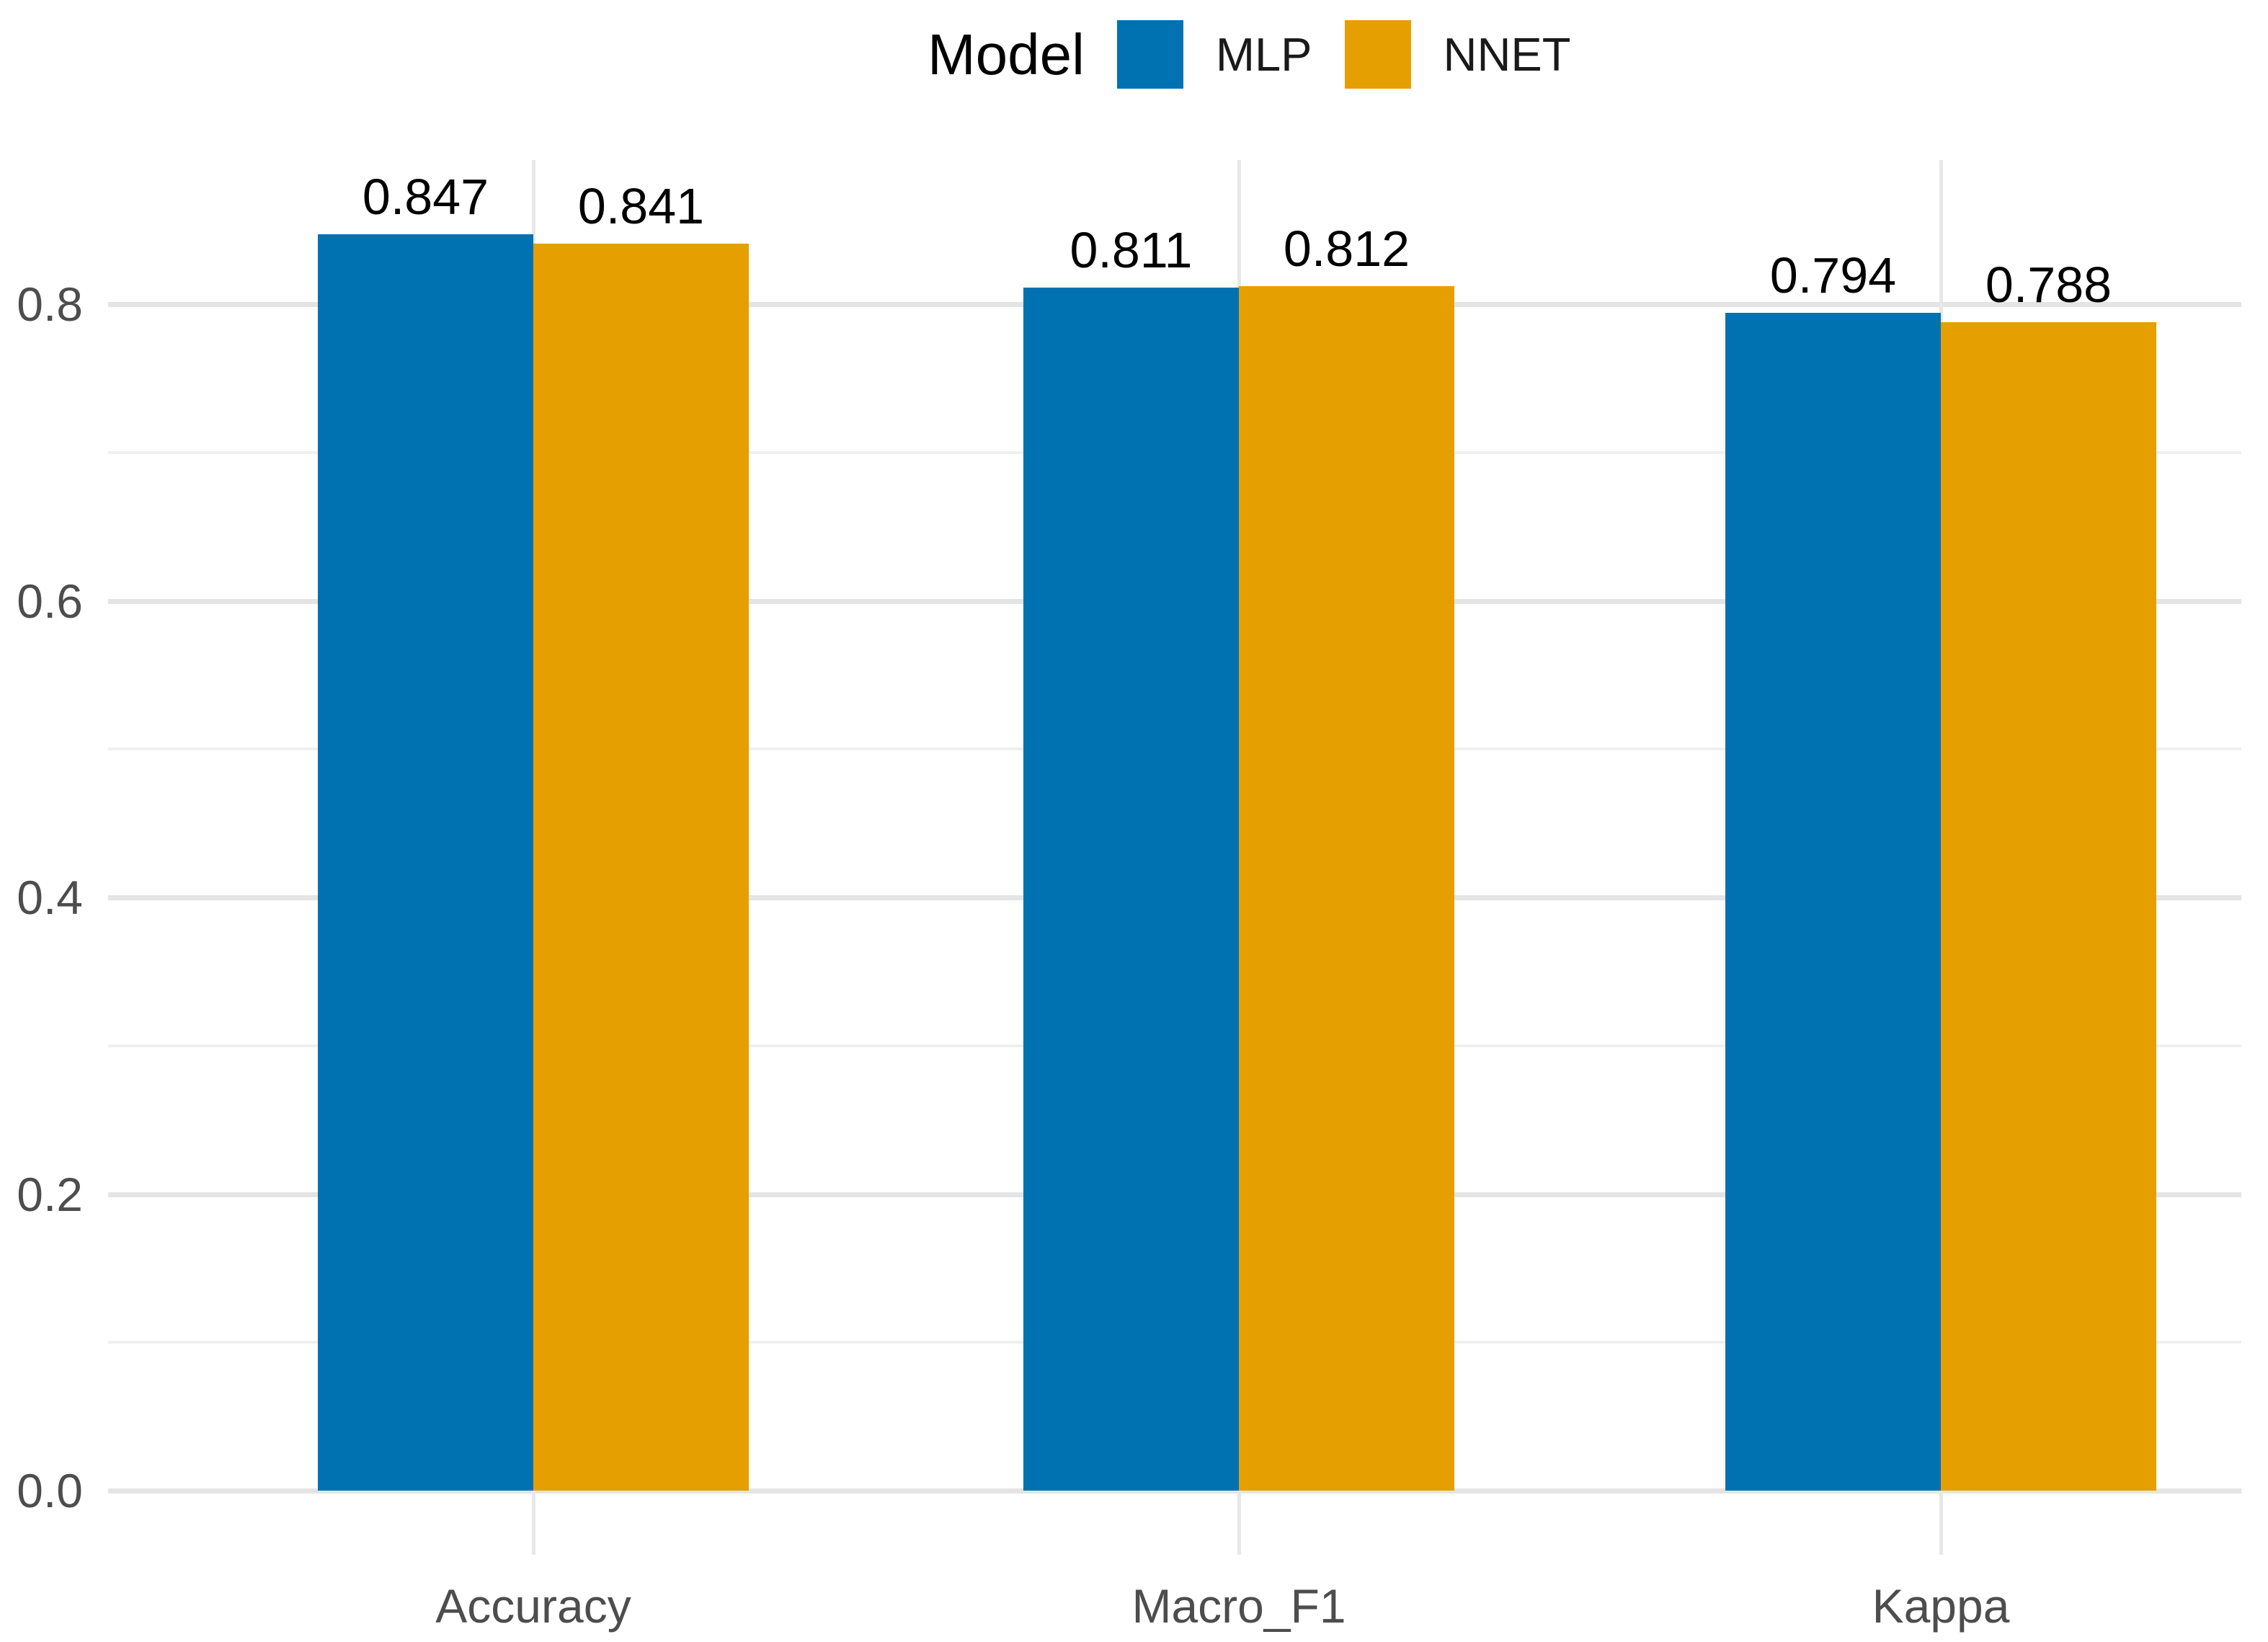 The width and height of the screenshot is (2268, 1642). Describe the element at coordinates (641, 205) in the screenshot. I see `value-label-nnet-accuracy: 0.841` at that location.